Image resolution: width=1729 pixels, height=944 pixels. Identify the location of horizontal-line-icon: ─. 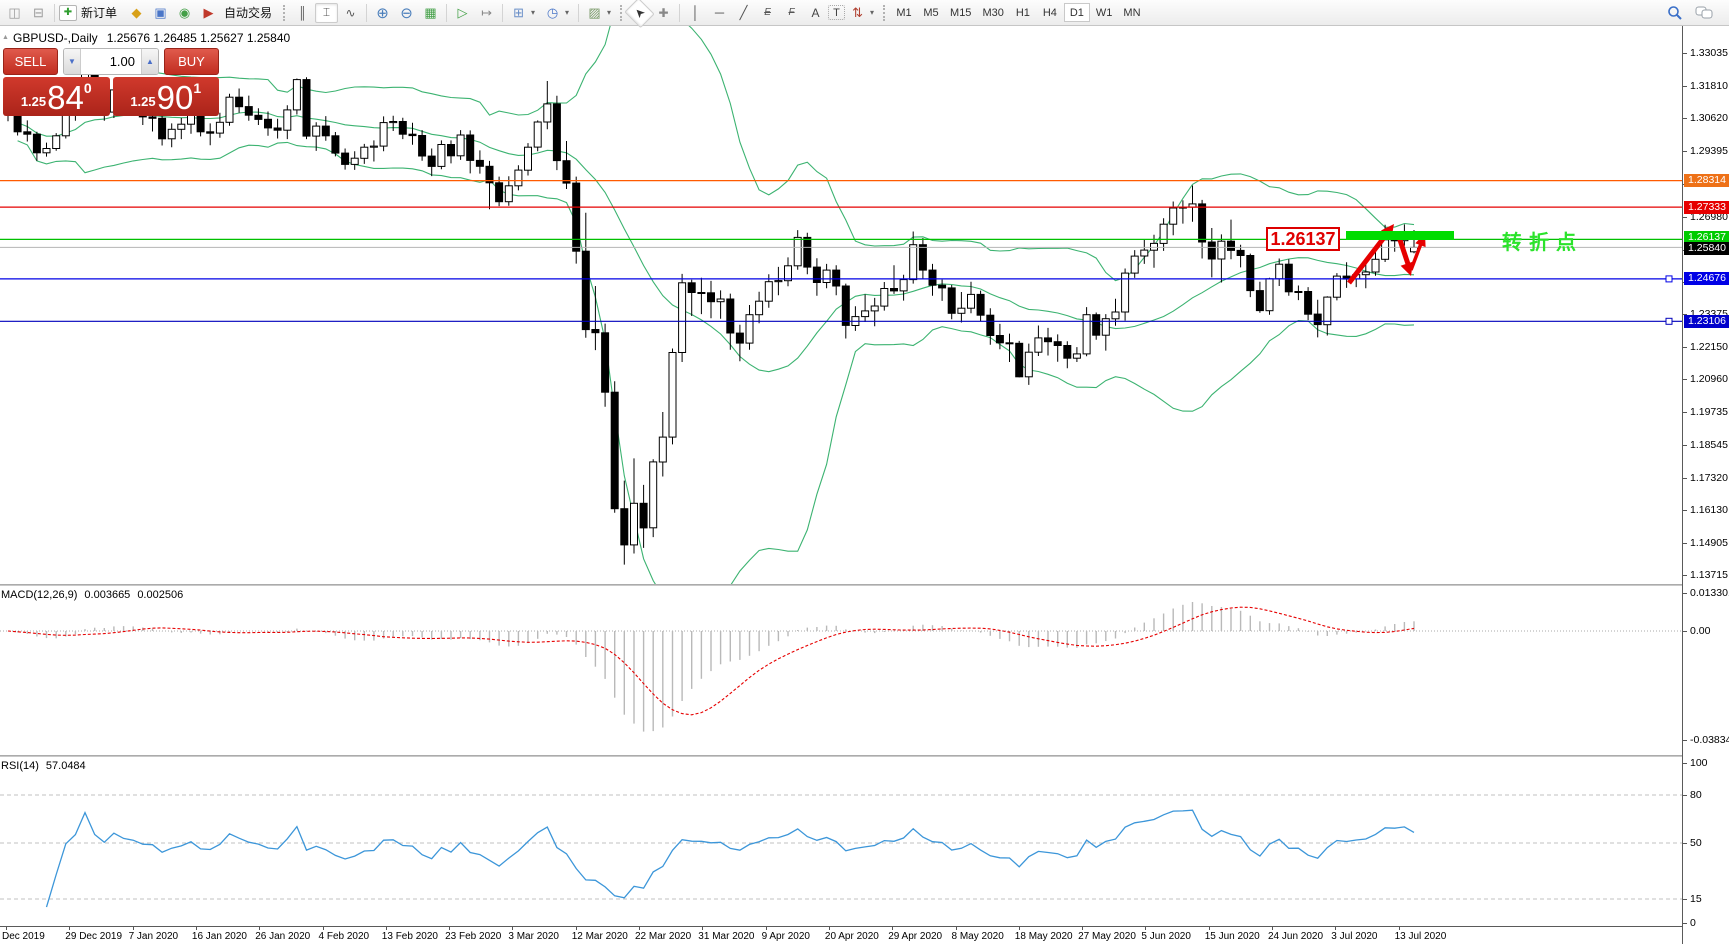
(719, 12).